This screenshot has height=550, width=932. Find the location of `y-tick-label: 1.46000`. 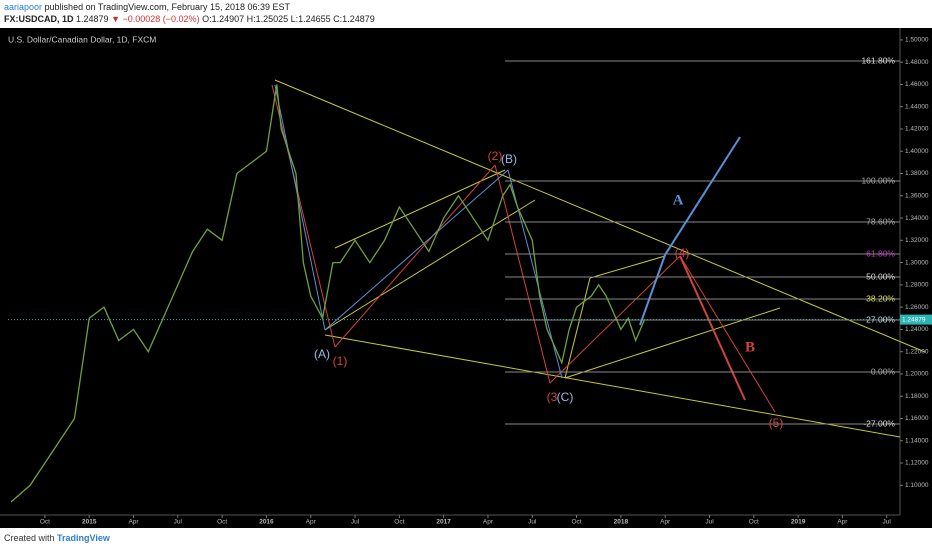

y-tick-label: 1.46000 is located at coordinates (917, 84).